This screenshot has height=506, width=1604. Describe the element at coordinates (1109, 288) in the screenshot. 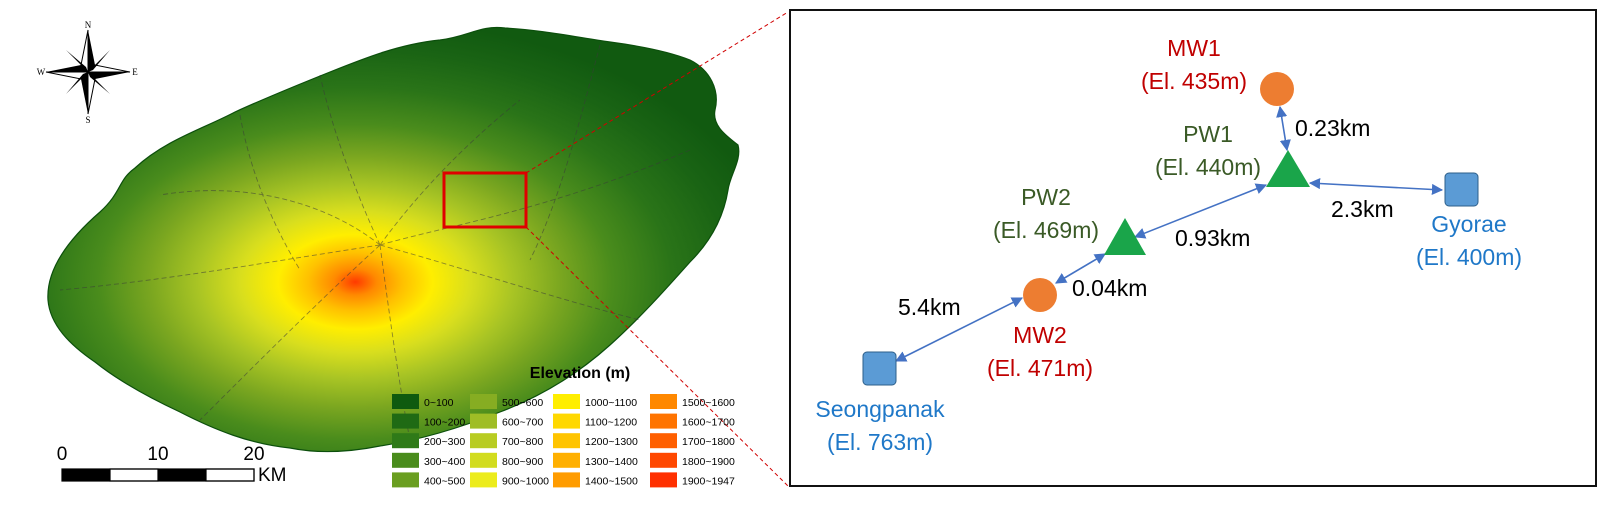

I see `distance-mw2-pw2: 0.04km` at that location.